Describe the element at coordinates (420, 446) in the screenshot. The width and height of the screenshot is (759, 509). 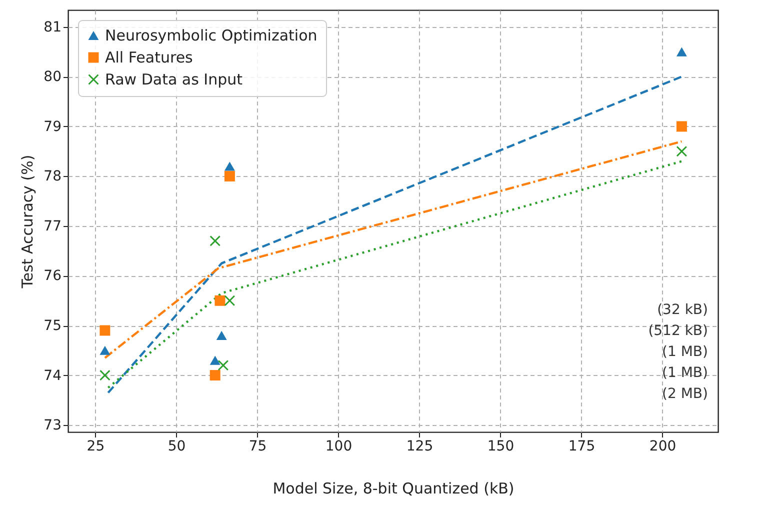
I see `x-tick-label: 125` at that location.